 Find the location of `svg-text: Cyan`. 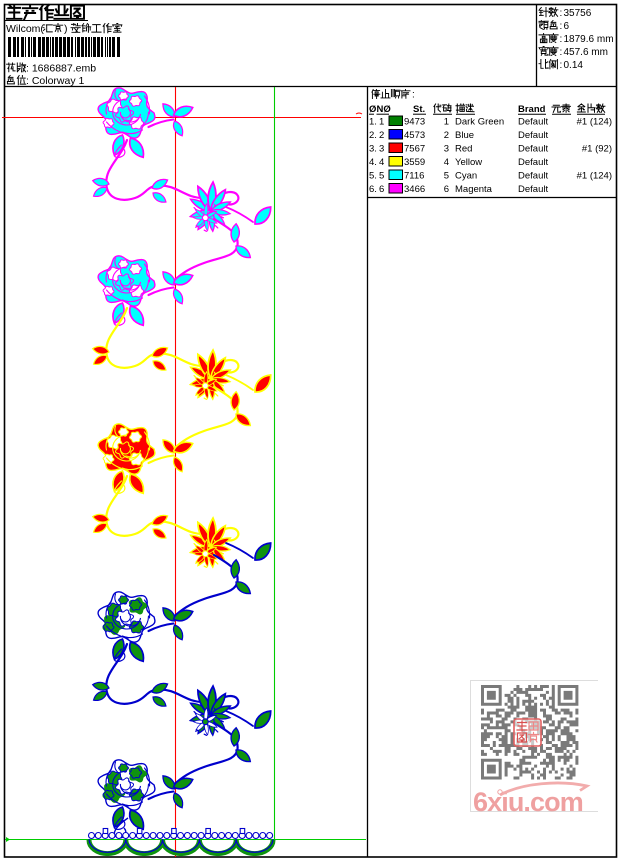

svg-text: Cyan is located at coordinates (466, 176).